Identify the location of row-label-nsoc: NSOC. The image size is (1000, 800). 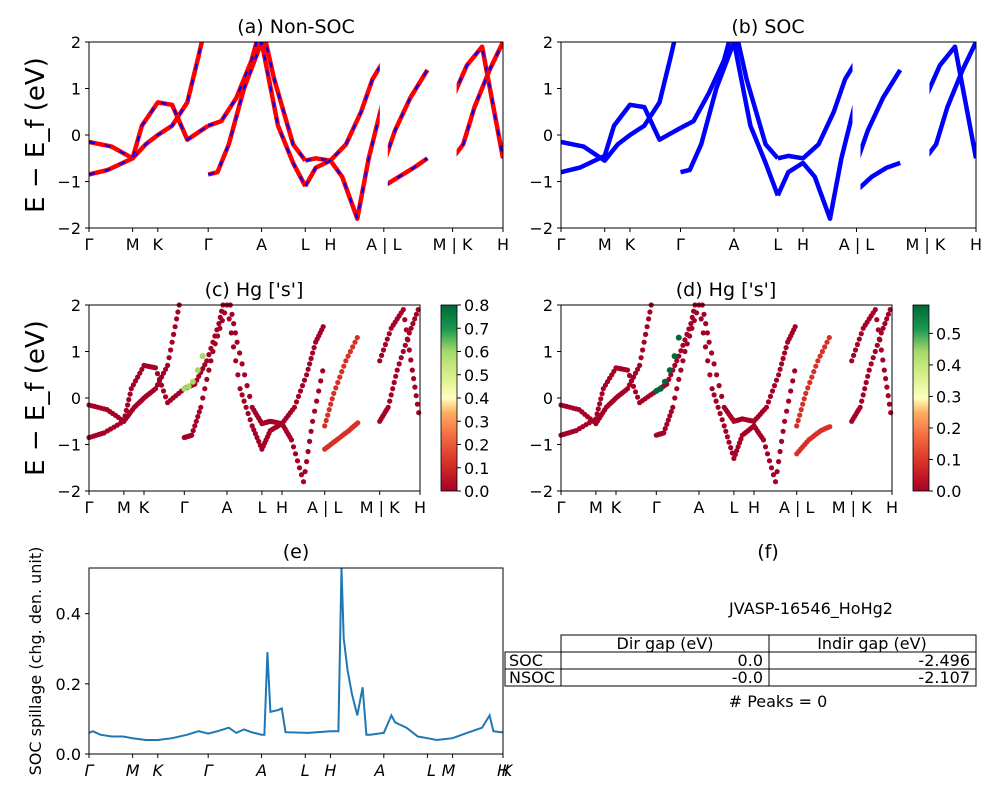
(532, 677).